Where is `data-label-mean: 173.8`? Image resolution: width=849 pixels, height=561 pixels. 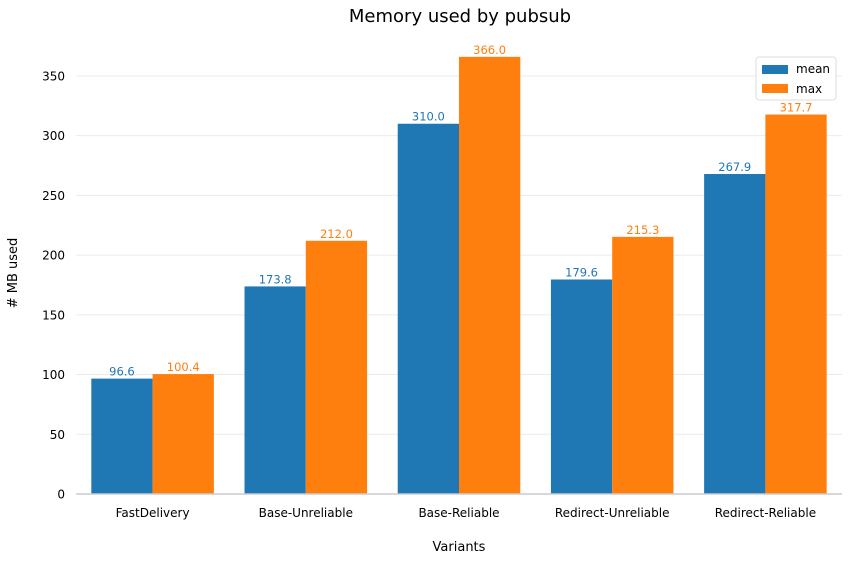 data-label-mean: 173.8 is located at coordinates (275, 279).